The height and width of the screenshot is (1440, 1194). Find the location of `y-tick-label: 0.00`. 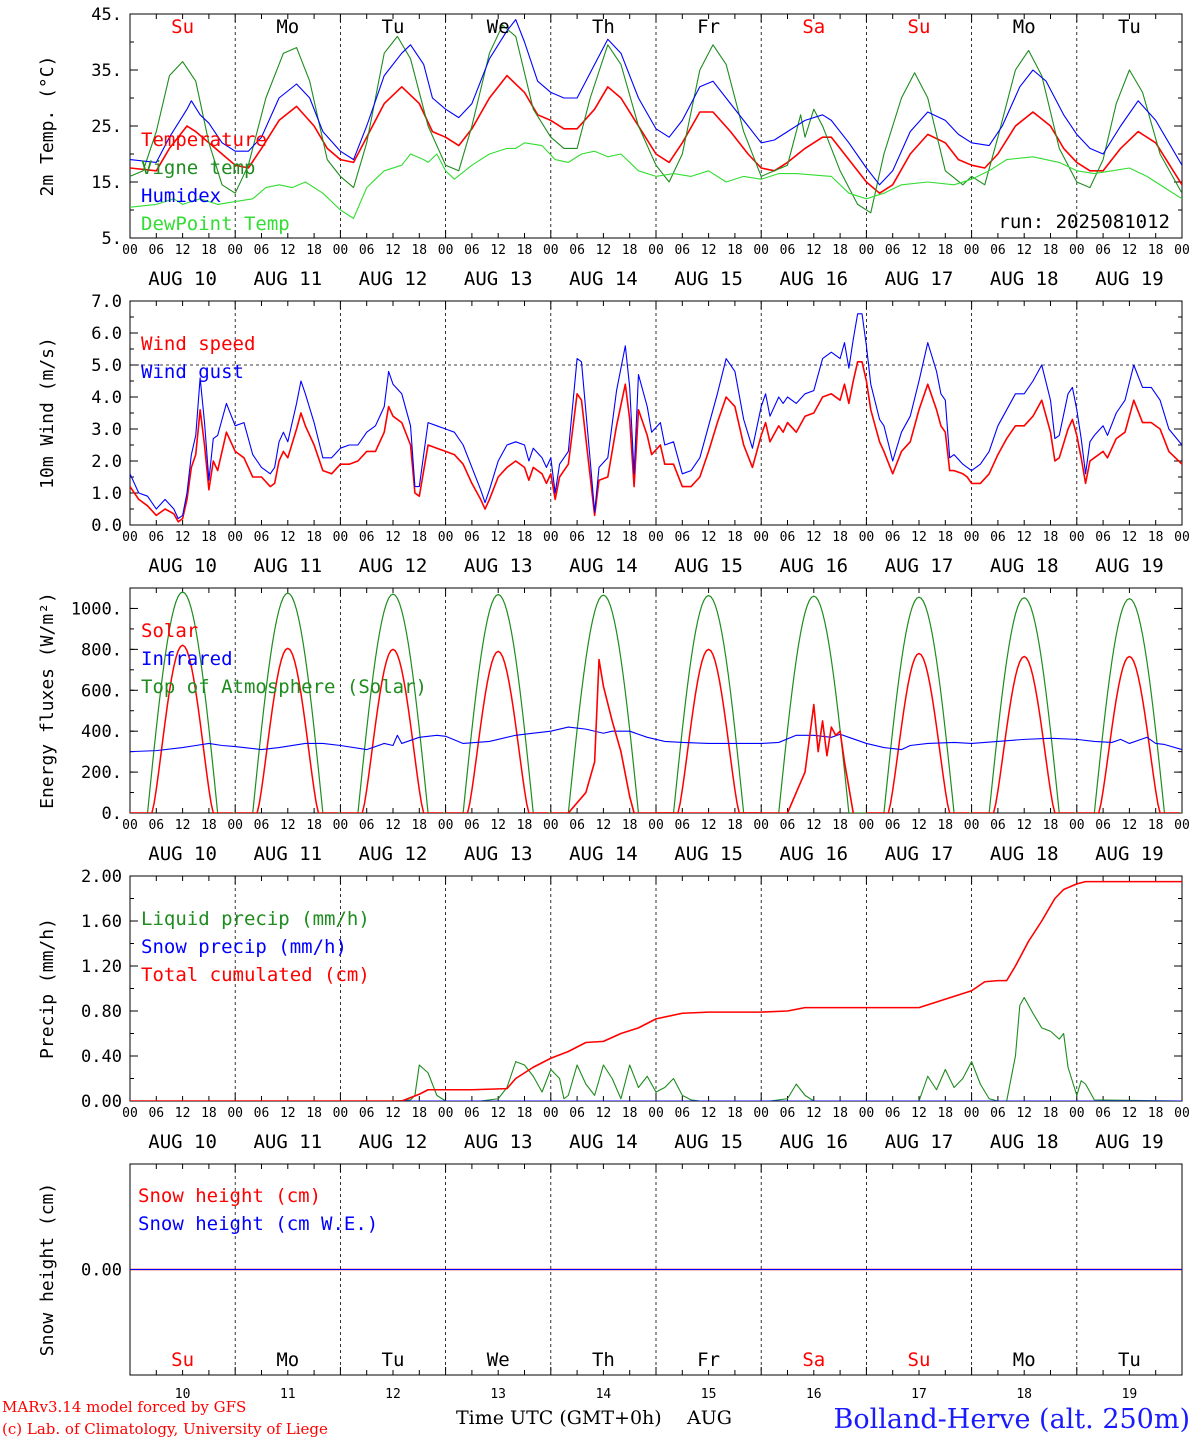

y-tick-label: 0.00 is located at coordinates (101, 1271).